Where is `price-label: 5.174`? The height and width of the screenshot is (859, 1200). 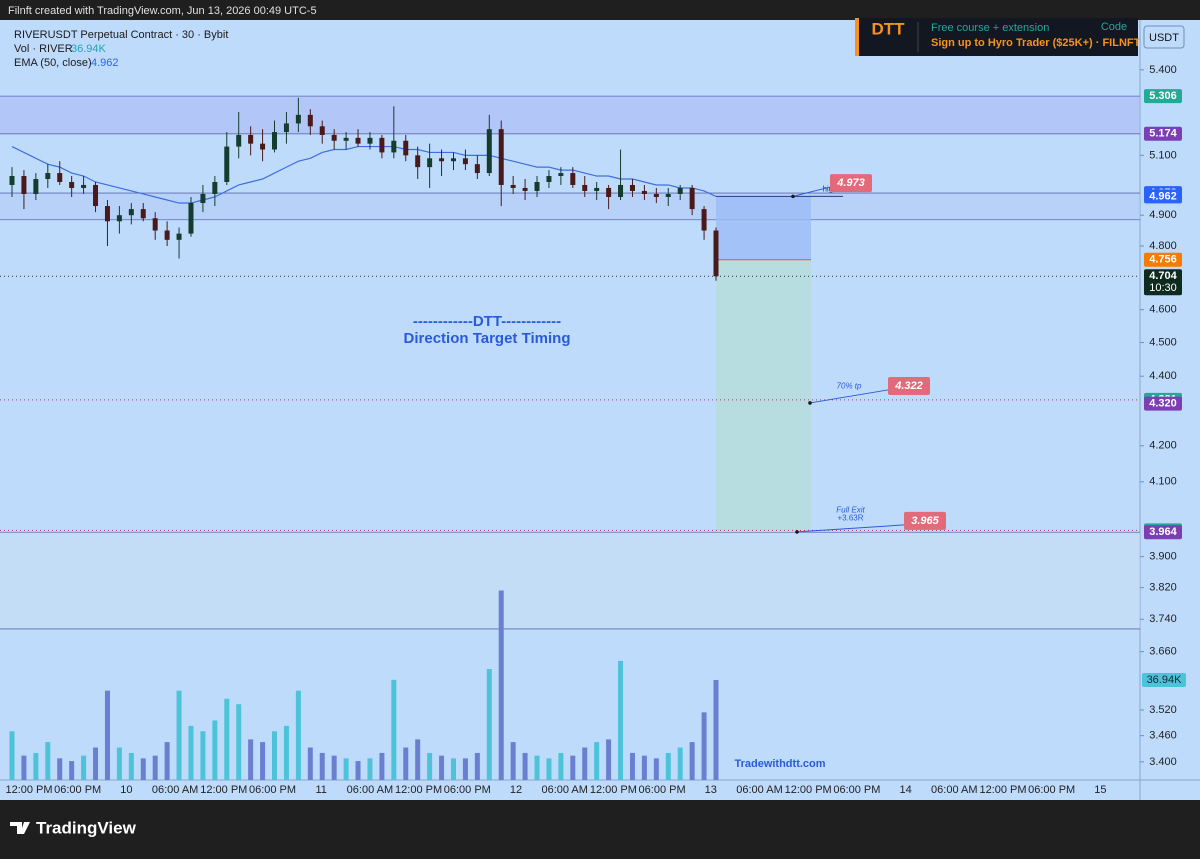
price-label: 5.174 is located at coordinates (1163, 134).